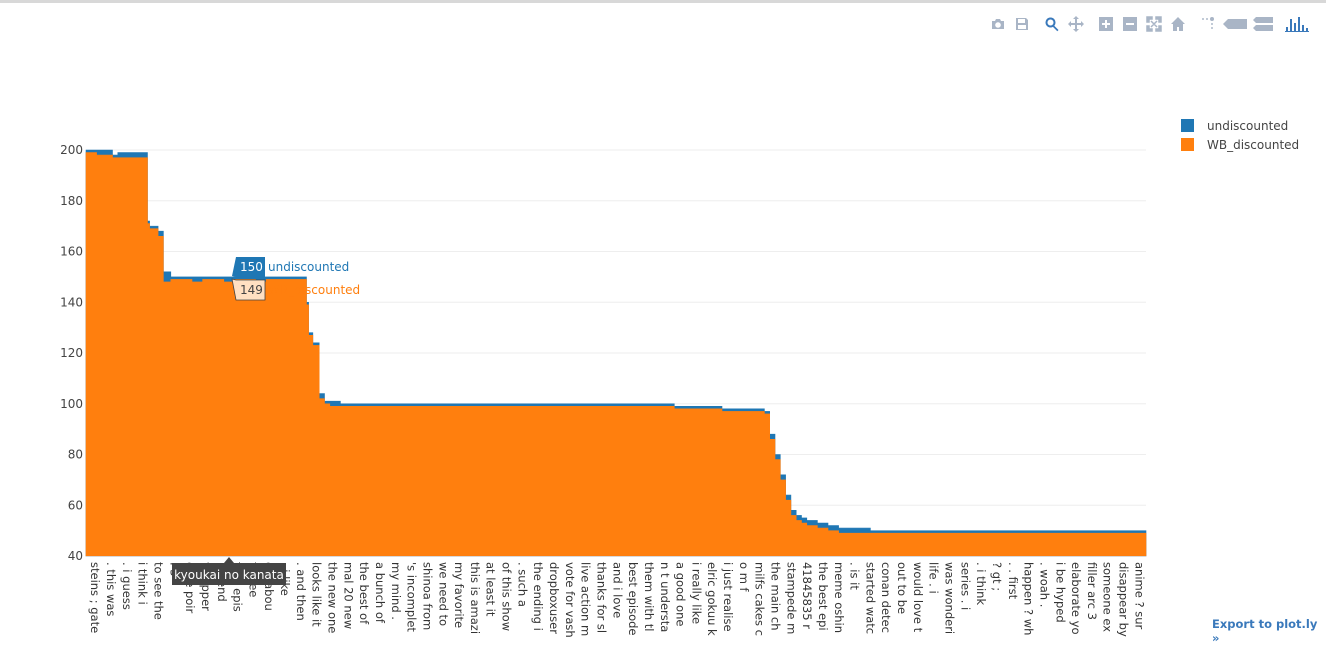 This screenshot has height=645, width=1326. I want to click on y-tick-label: 40, so click(75, 556).